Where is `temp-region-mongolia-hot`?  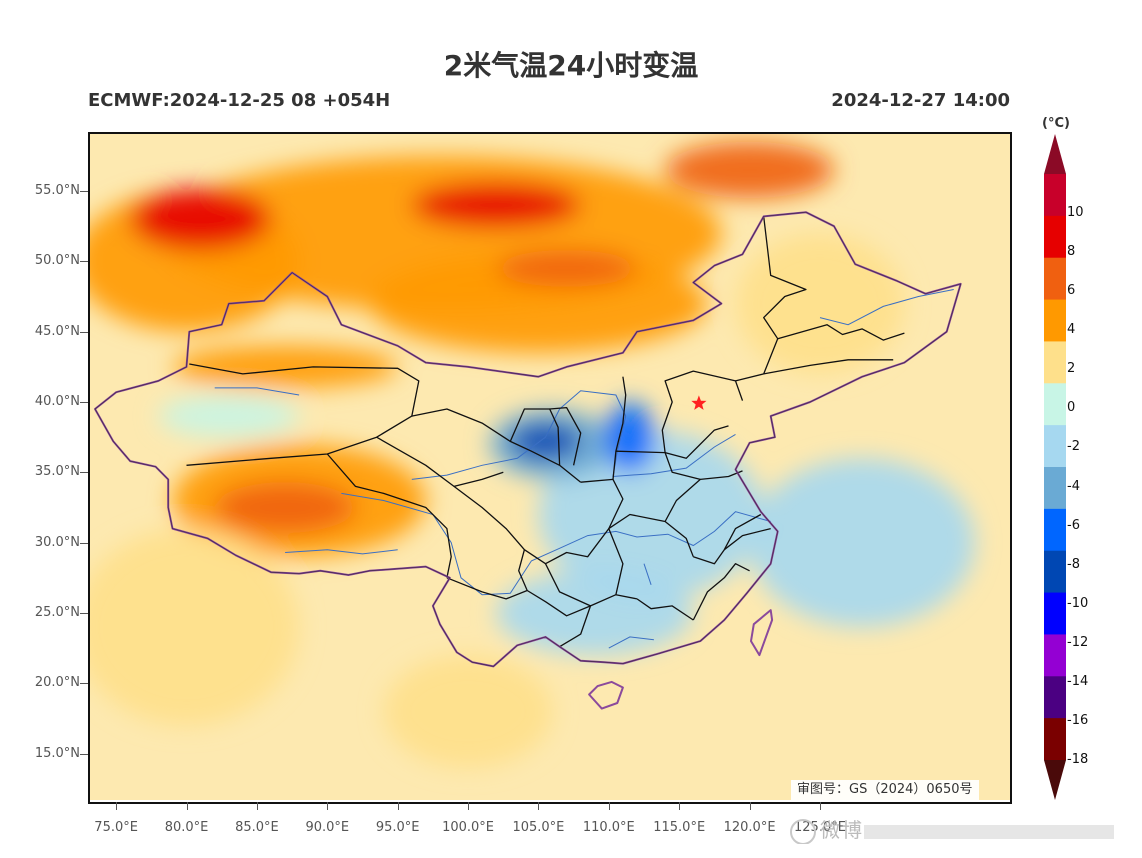 temp-region-mongolia-hot is located at coordinates (566, 268).